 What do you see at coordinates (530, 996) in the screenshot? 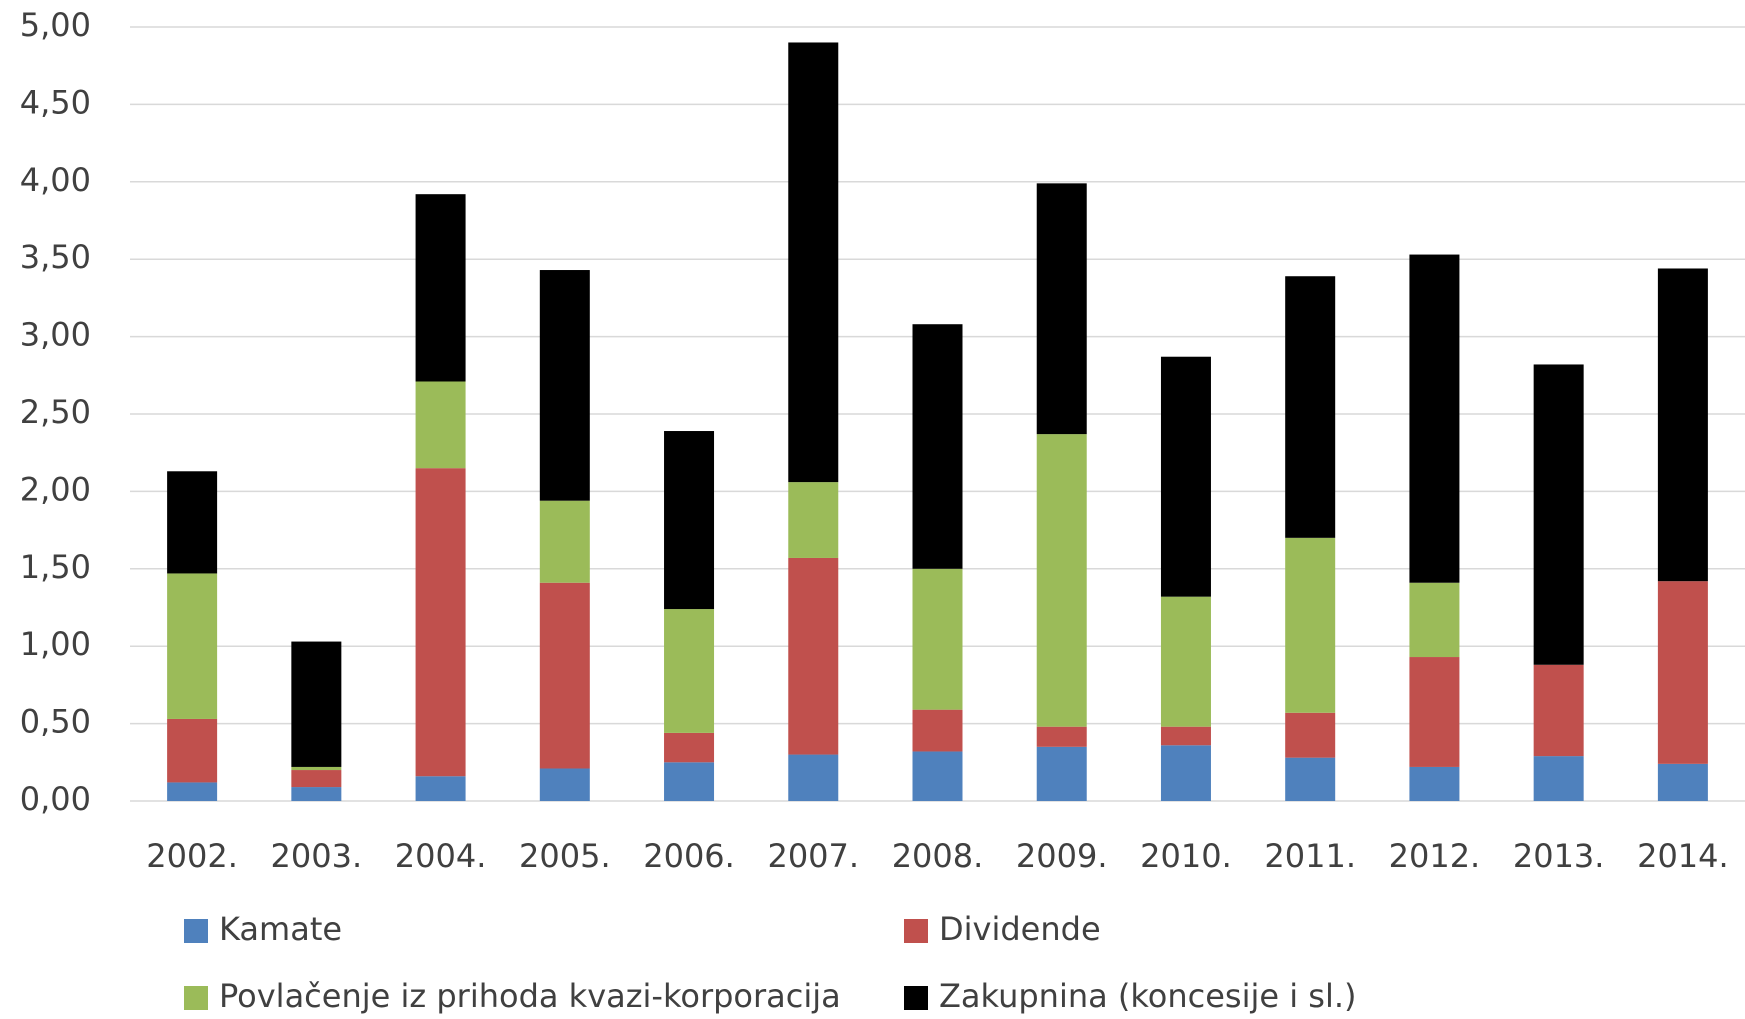
I see `legend-label: Povlačenje iz prihoda kvazi-korporacija` at bounding box center [530, 996].